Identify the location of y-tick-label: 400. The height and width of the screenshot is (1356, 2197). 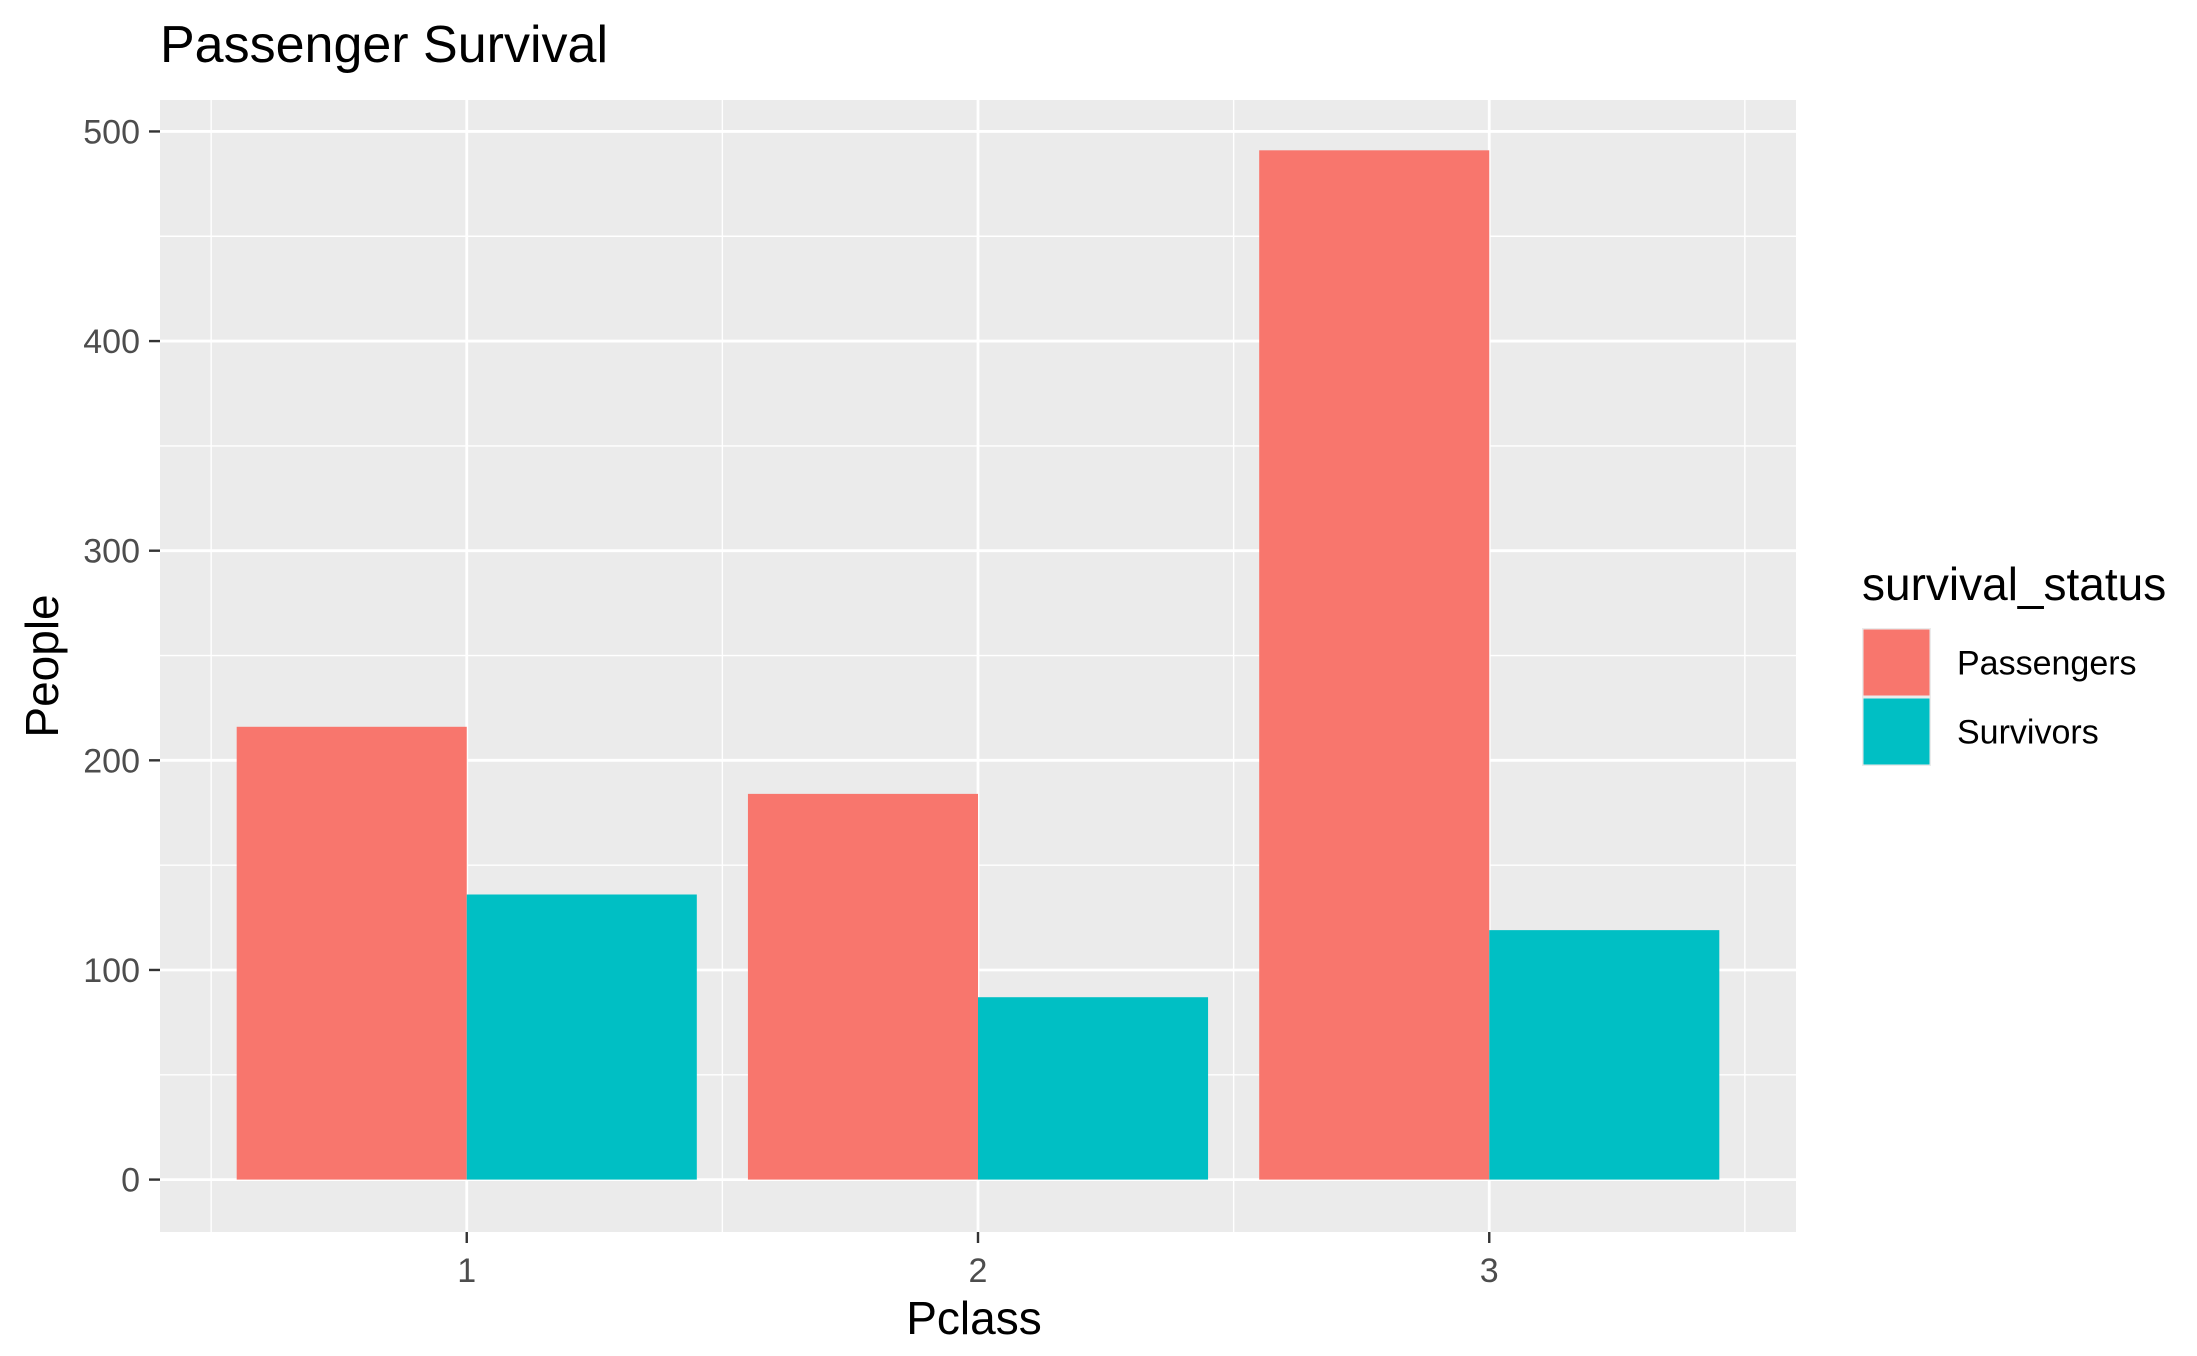
(111, 342).